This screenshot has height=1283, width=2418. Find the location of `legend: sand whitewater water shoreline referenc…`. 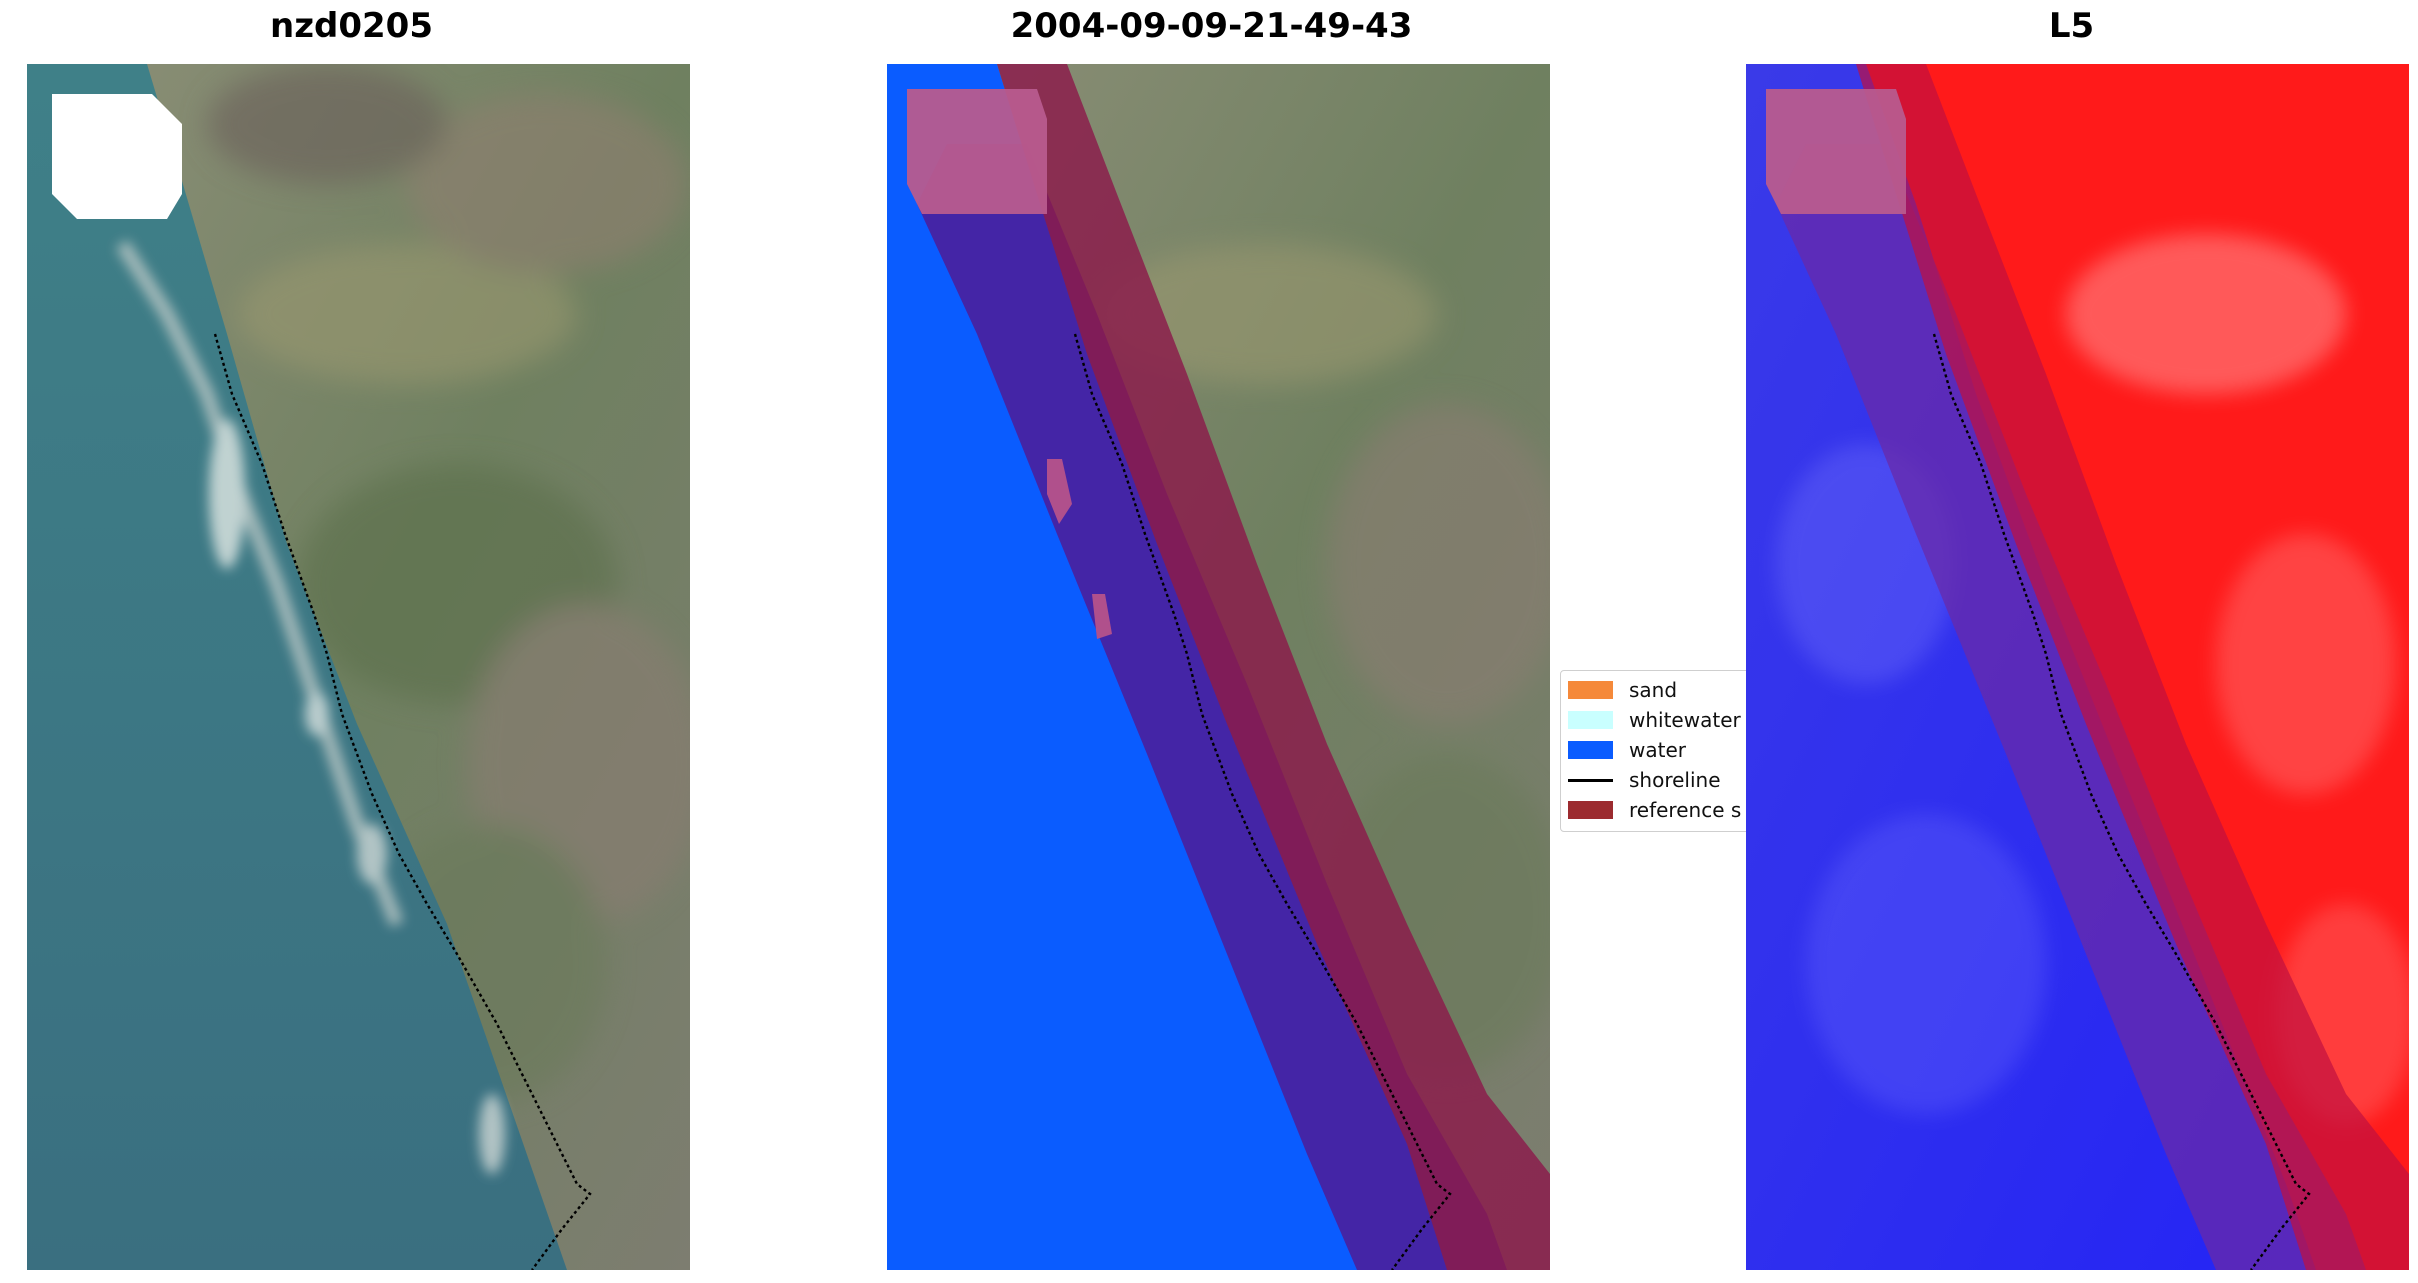

legend: sand whitewater water shoreline referenc… is located at coordinates (1656, 751).